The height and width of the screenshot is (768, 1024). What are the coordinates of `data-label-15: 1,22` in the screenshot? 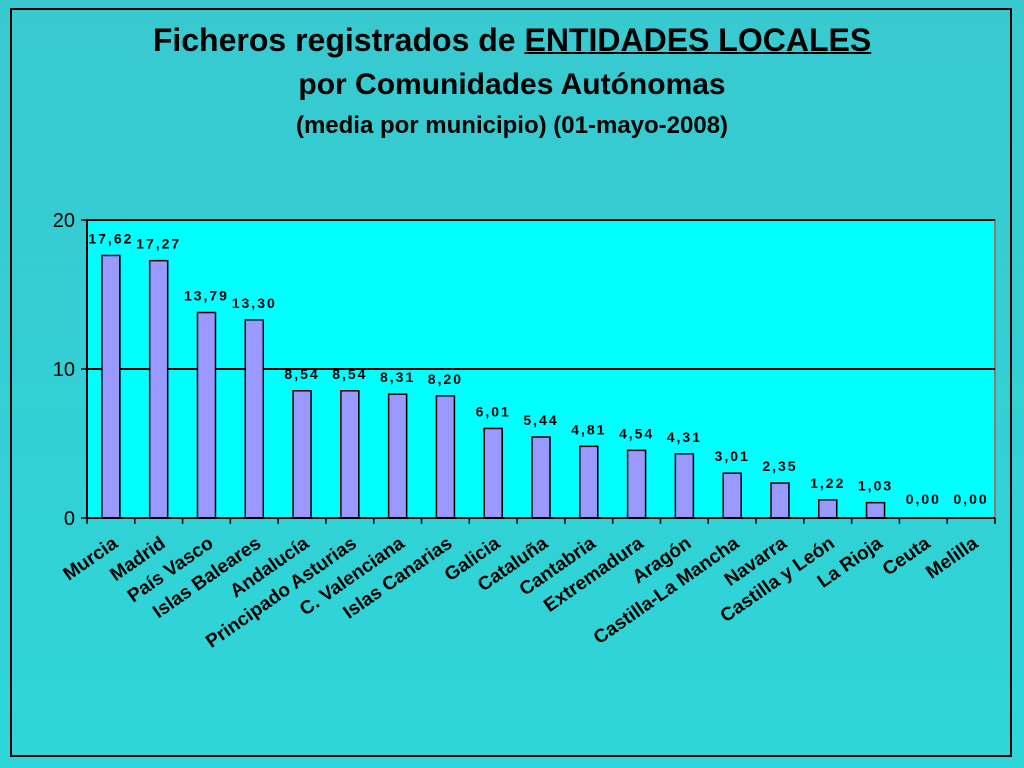 It's located at (827, 483).